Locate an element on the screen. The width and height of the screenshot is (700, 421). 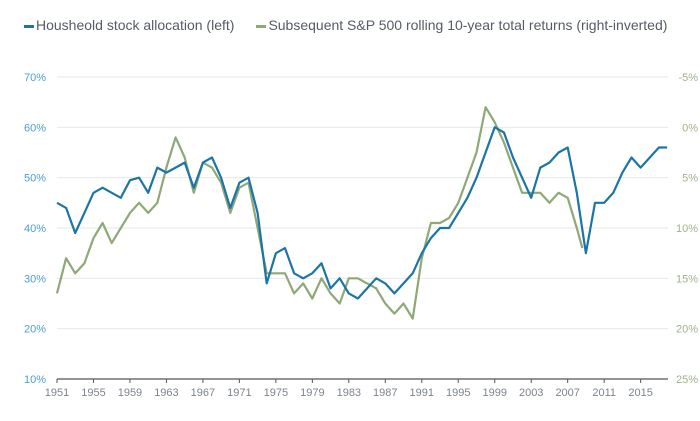
right-tick-label: -5% is located at coordinates (688, 78).